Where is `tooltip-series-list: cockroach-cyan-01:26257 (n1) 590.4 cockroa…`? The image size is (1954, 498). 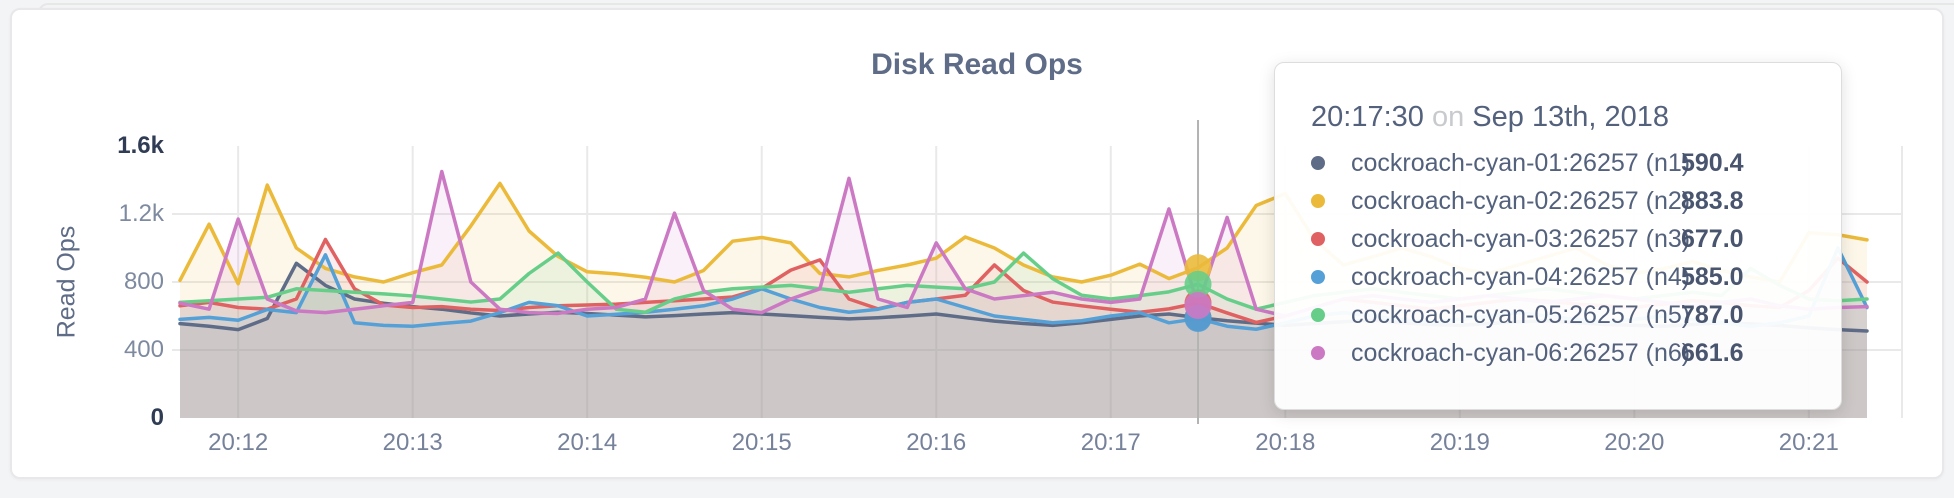 tooltip-series-list: cockroach-cyan-01:26257 (n1) 590.4 cockroa… is located at coordinates (1559, 258).